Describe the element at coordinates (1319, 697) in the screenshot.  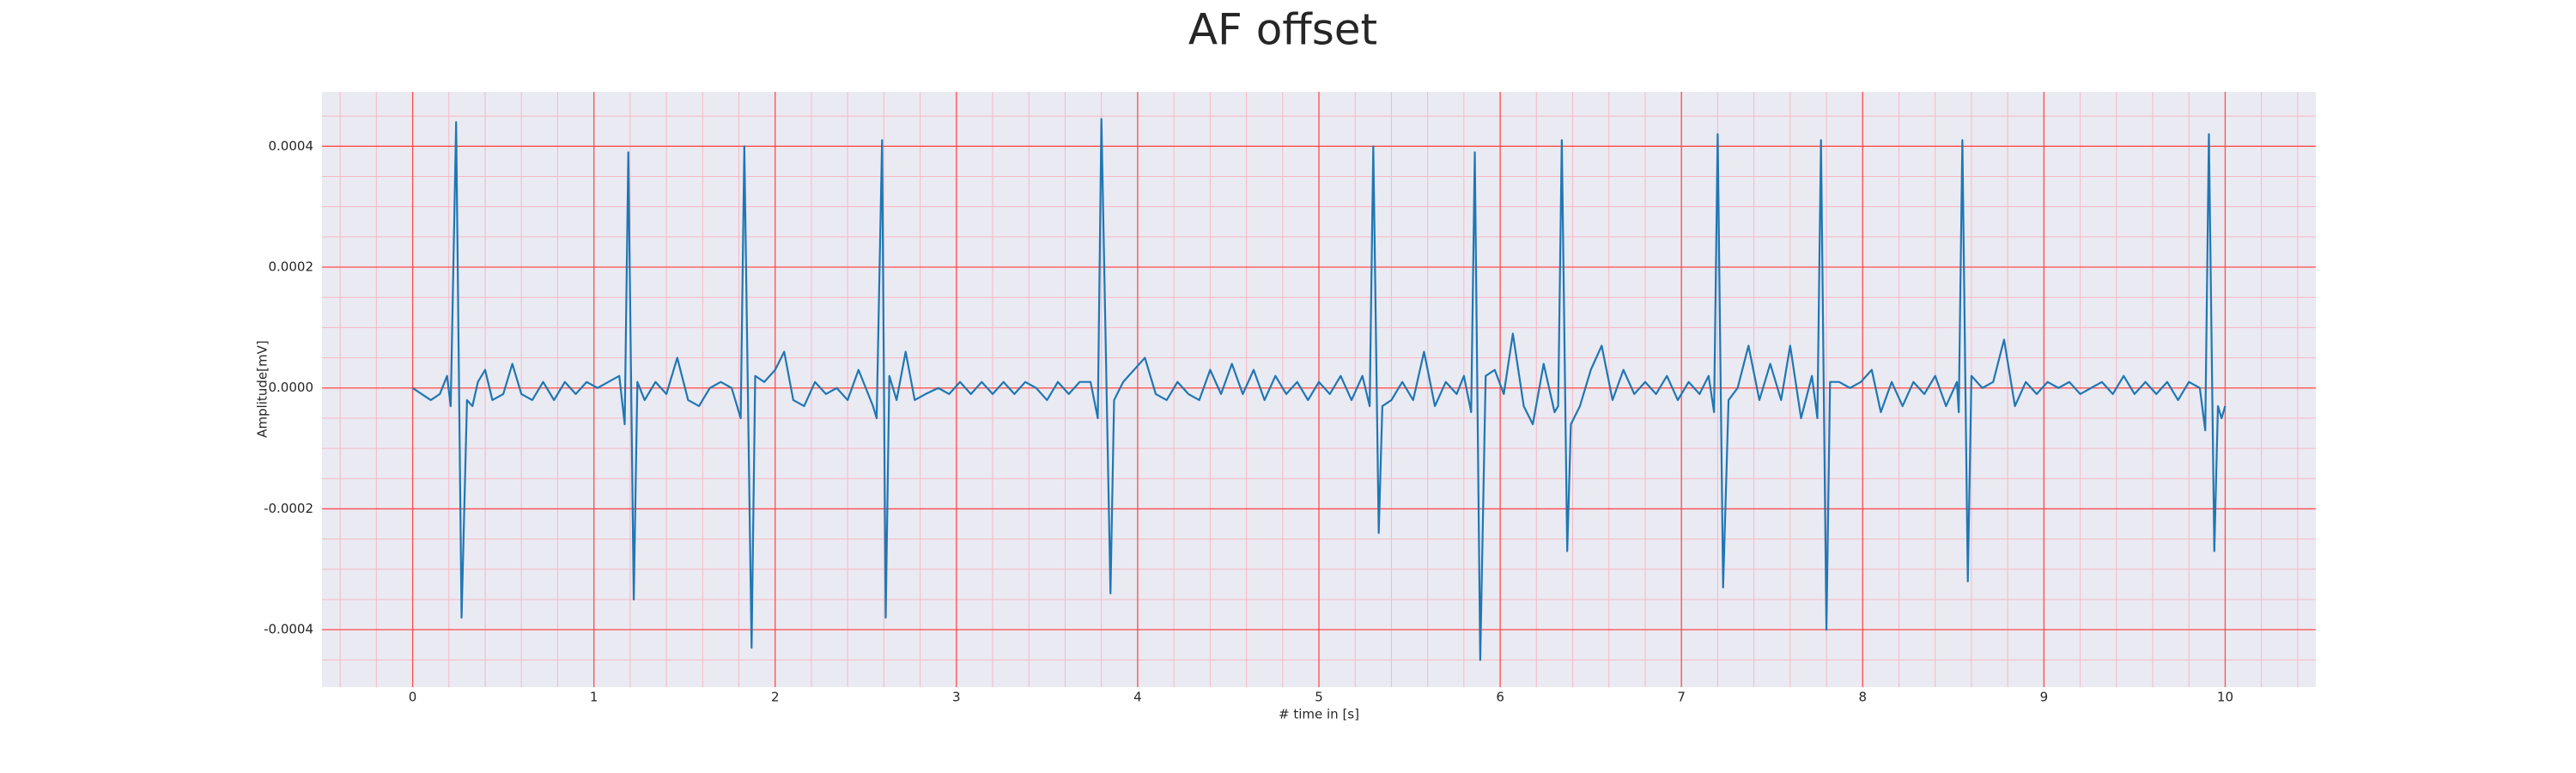
I see `x-tick-label: 5` at that location.